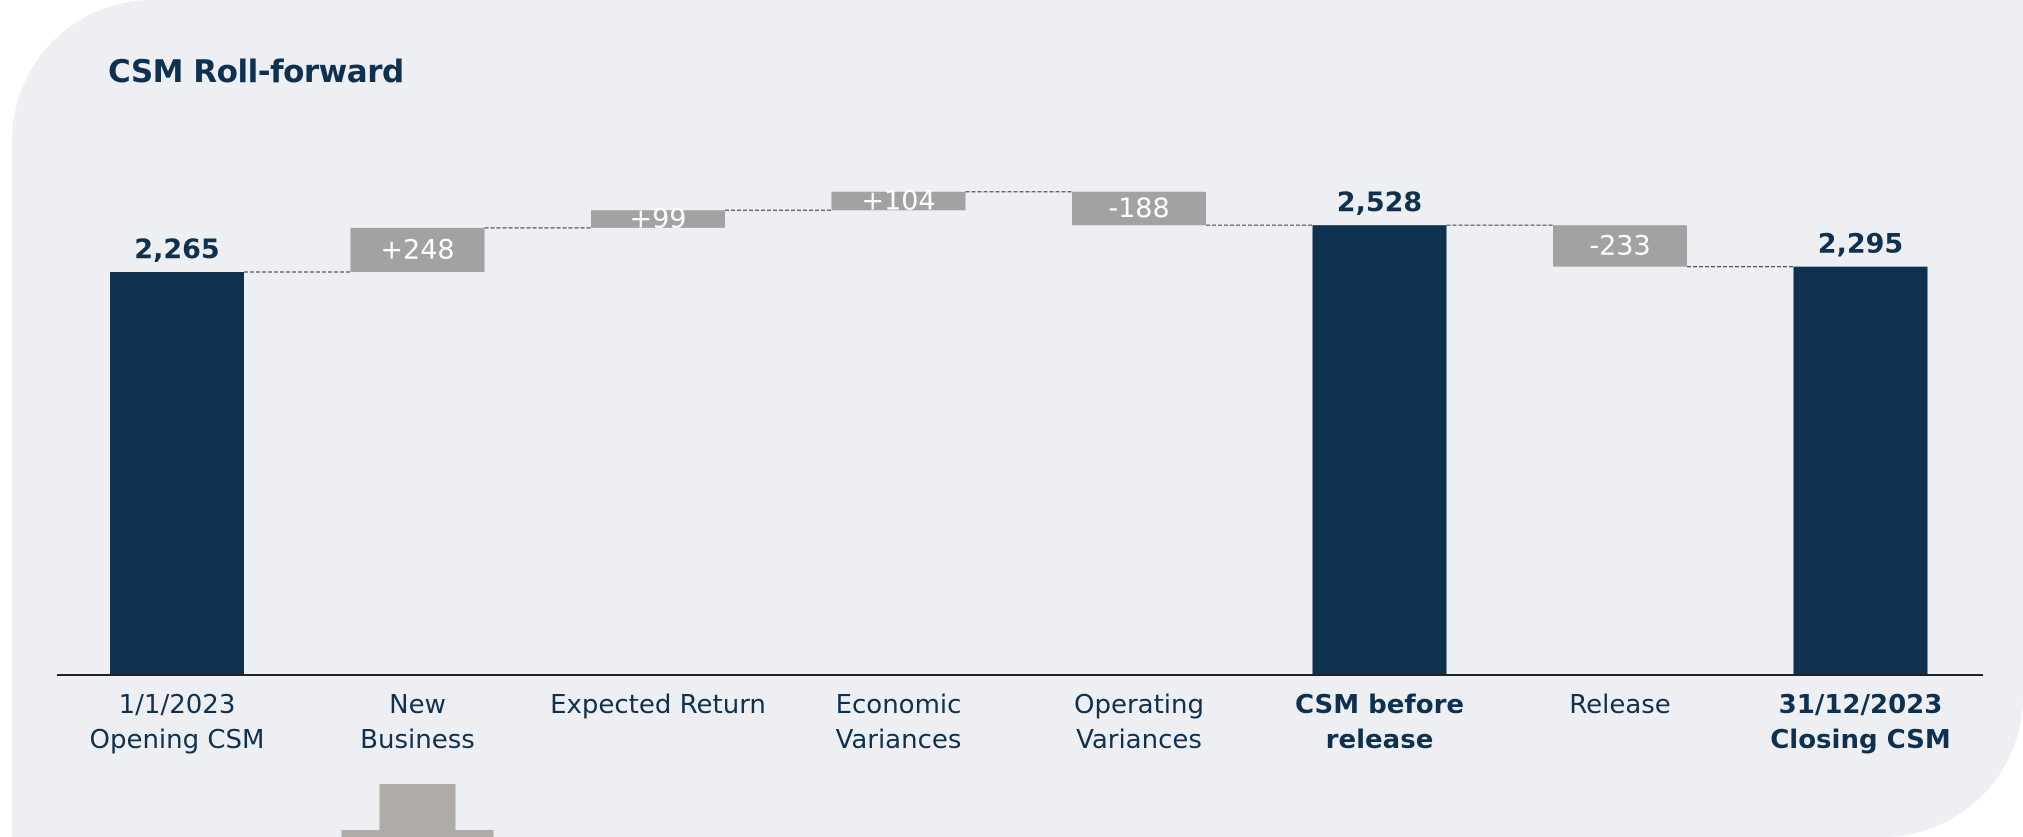  What do you see at coordinates (658, 705) in the screenshot?
I see `category-label: Expected Return` at bounding box center [658, 705].